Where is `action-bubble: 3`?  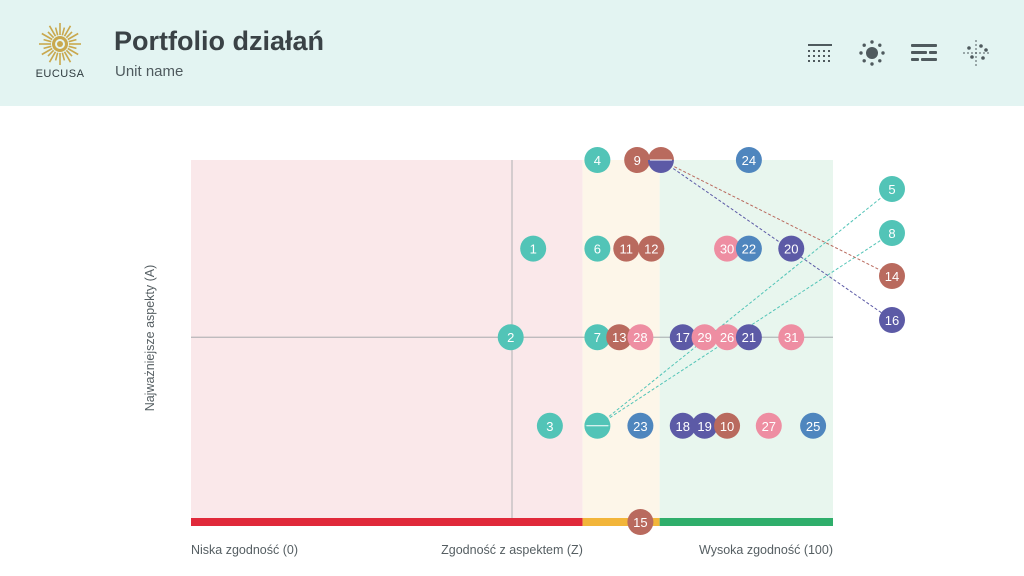
action-bubble: 3 is located at coordinates (549, 425).